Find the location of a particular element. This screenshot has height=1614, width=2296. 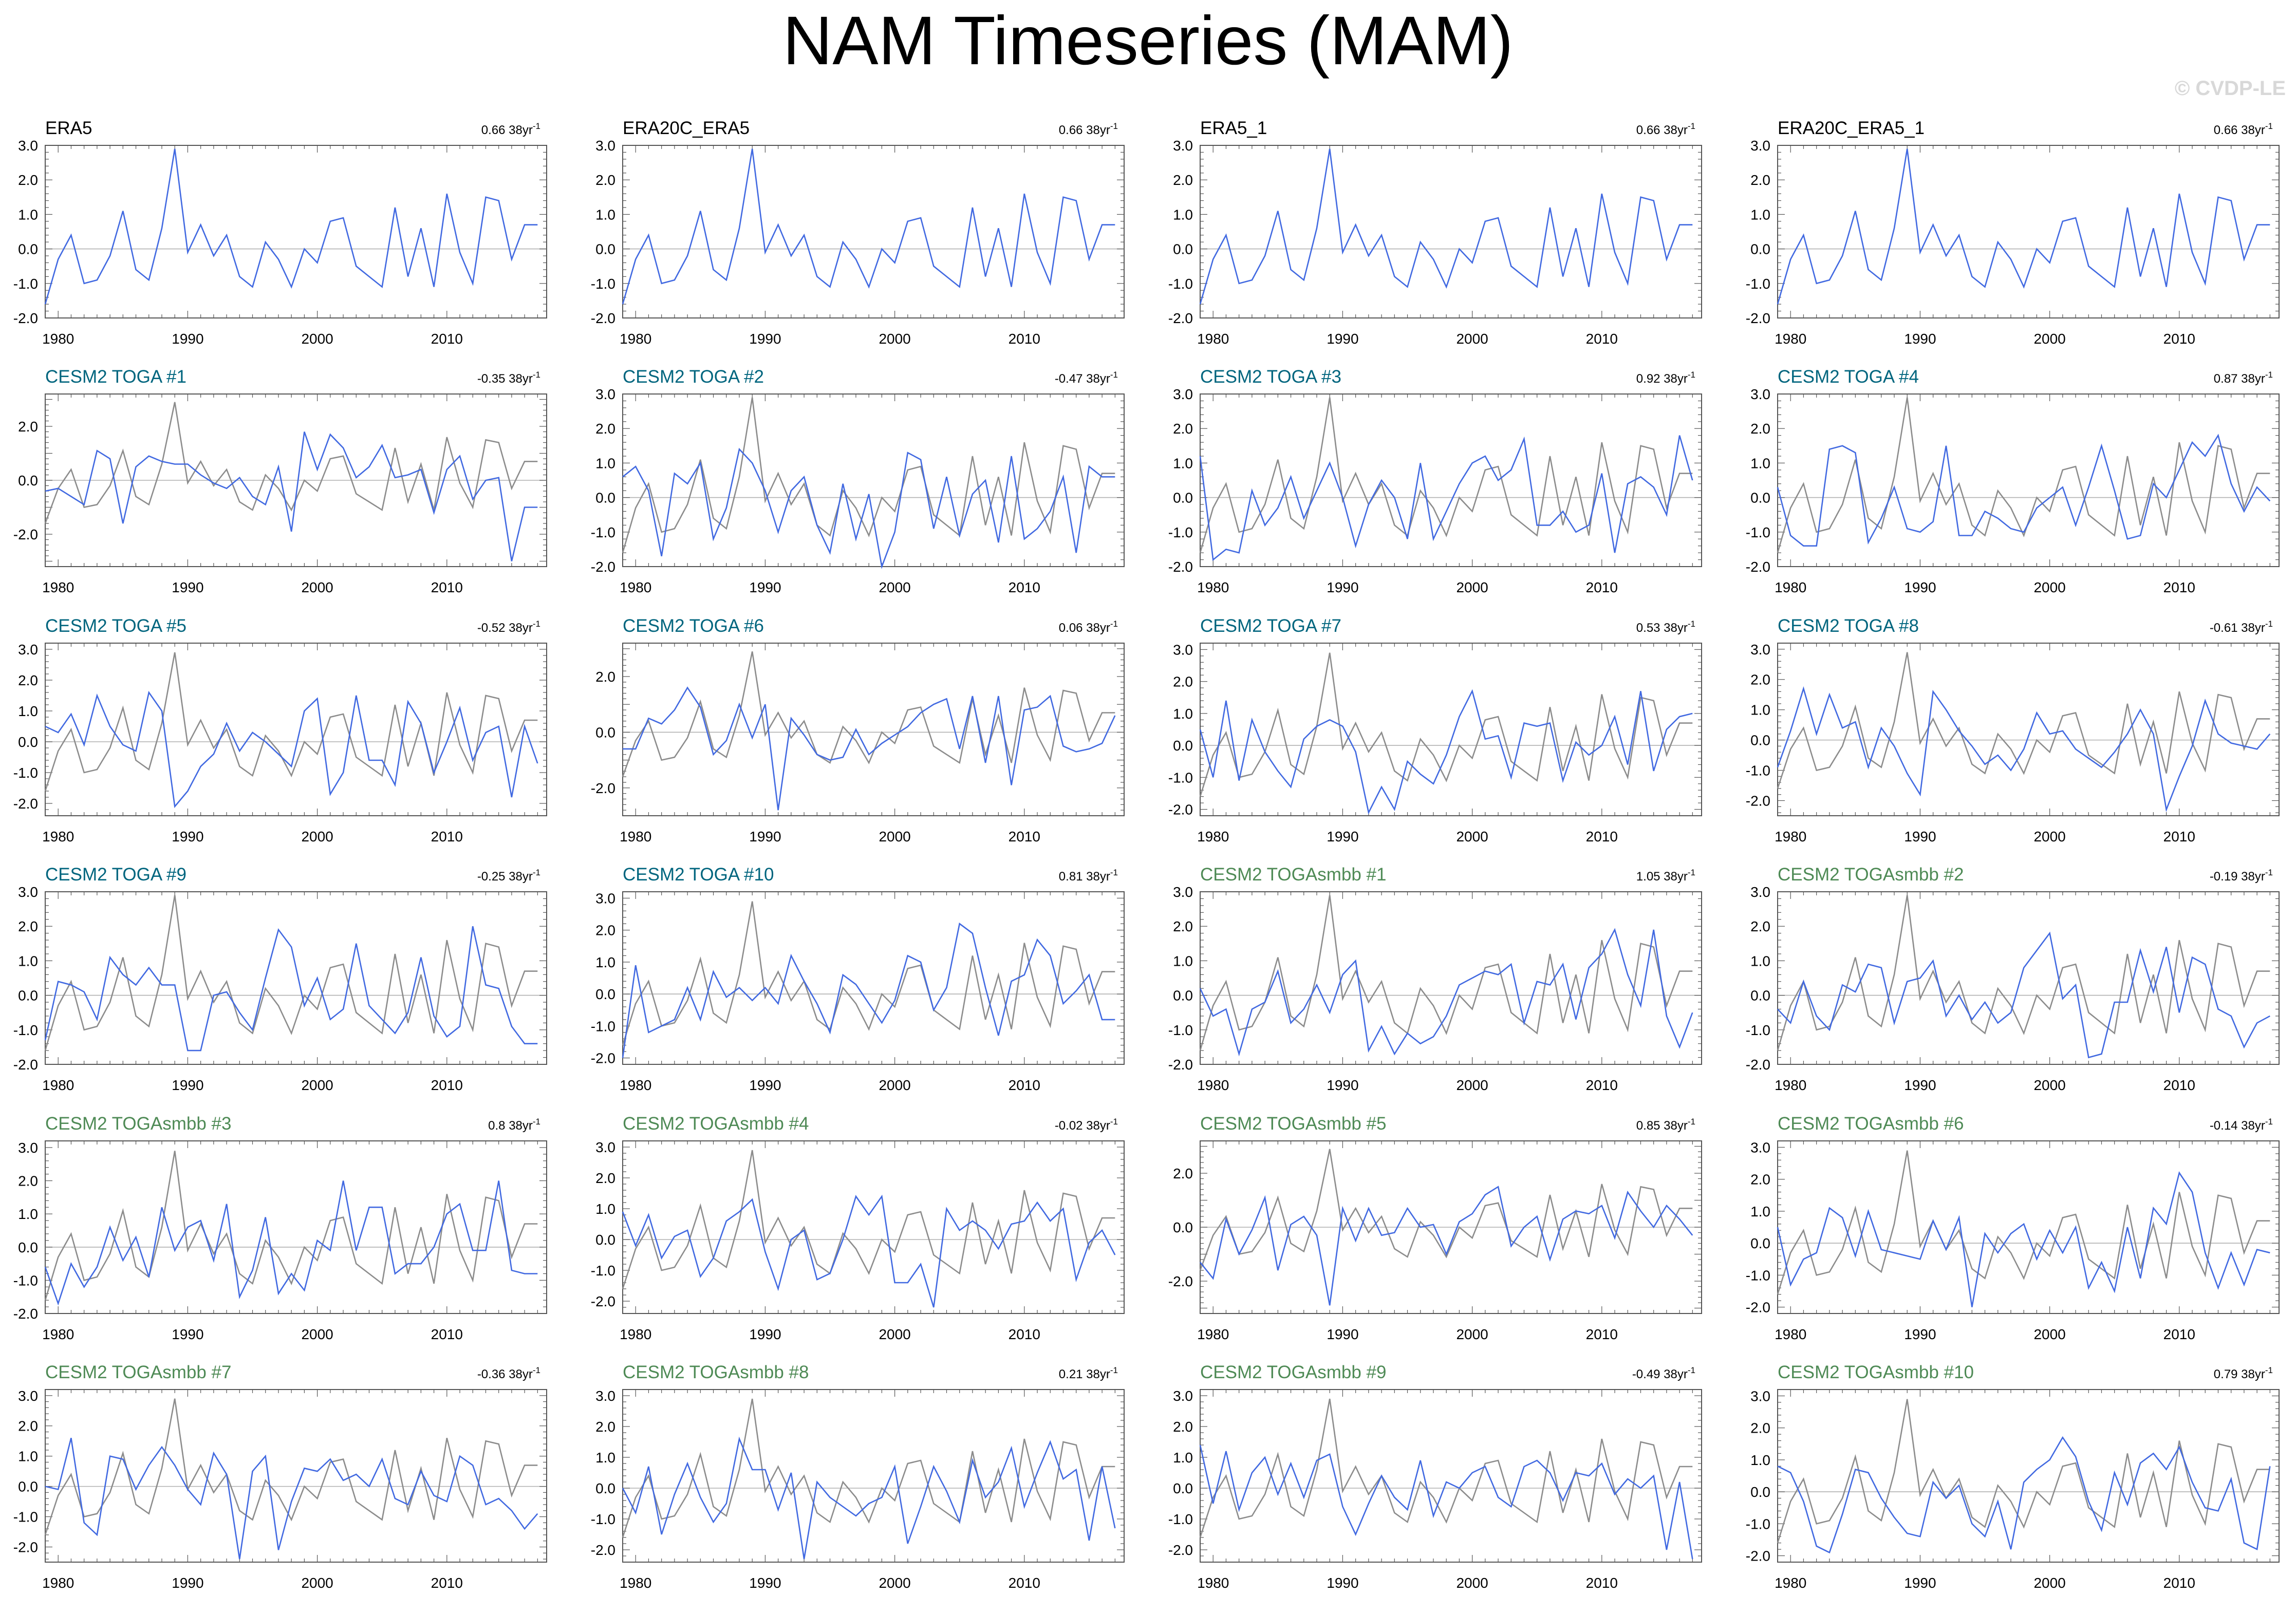

panel-title: CESM2 TOGA #10 is located at coordinates (698, 875).